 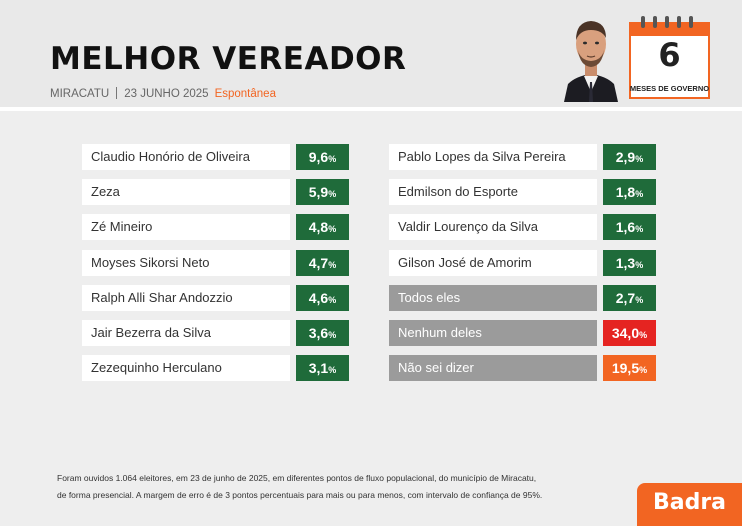 I want to click on result-row: Nenhum deles 34,0%, so click(x=522, y=333).